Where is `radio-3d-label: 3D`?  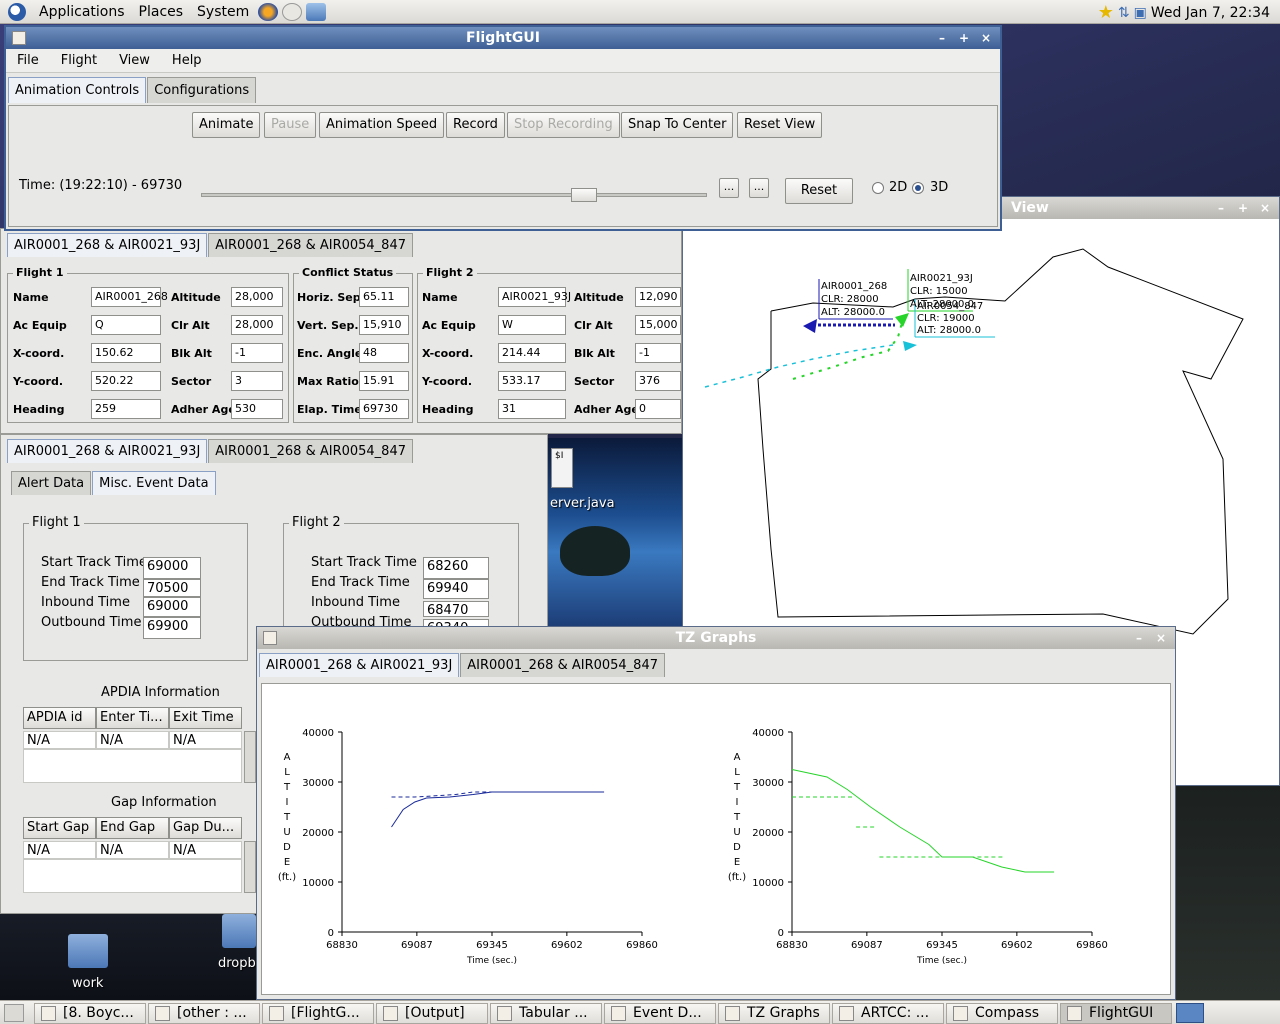 radio-3d-label: 3D is located at coordinates (939, 187).